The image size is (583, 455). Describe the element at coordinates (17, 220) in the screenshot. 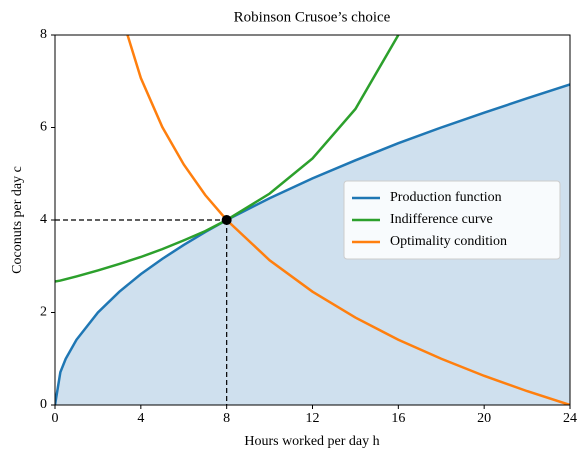

I see `y-axis-label: Coconuts per day c` at that location.